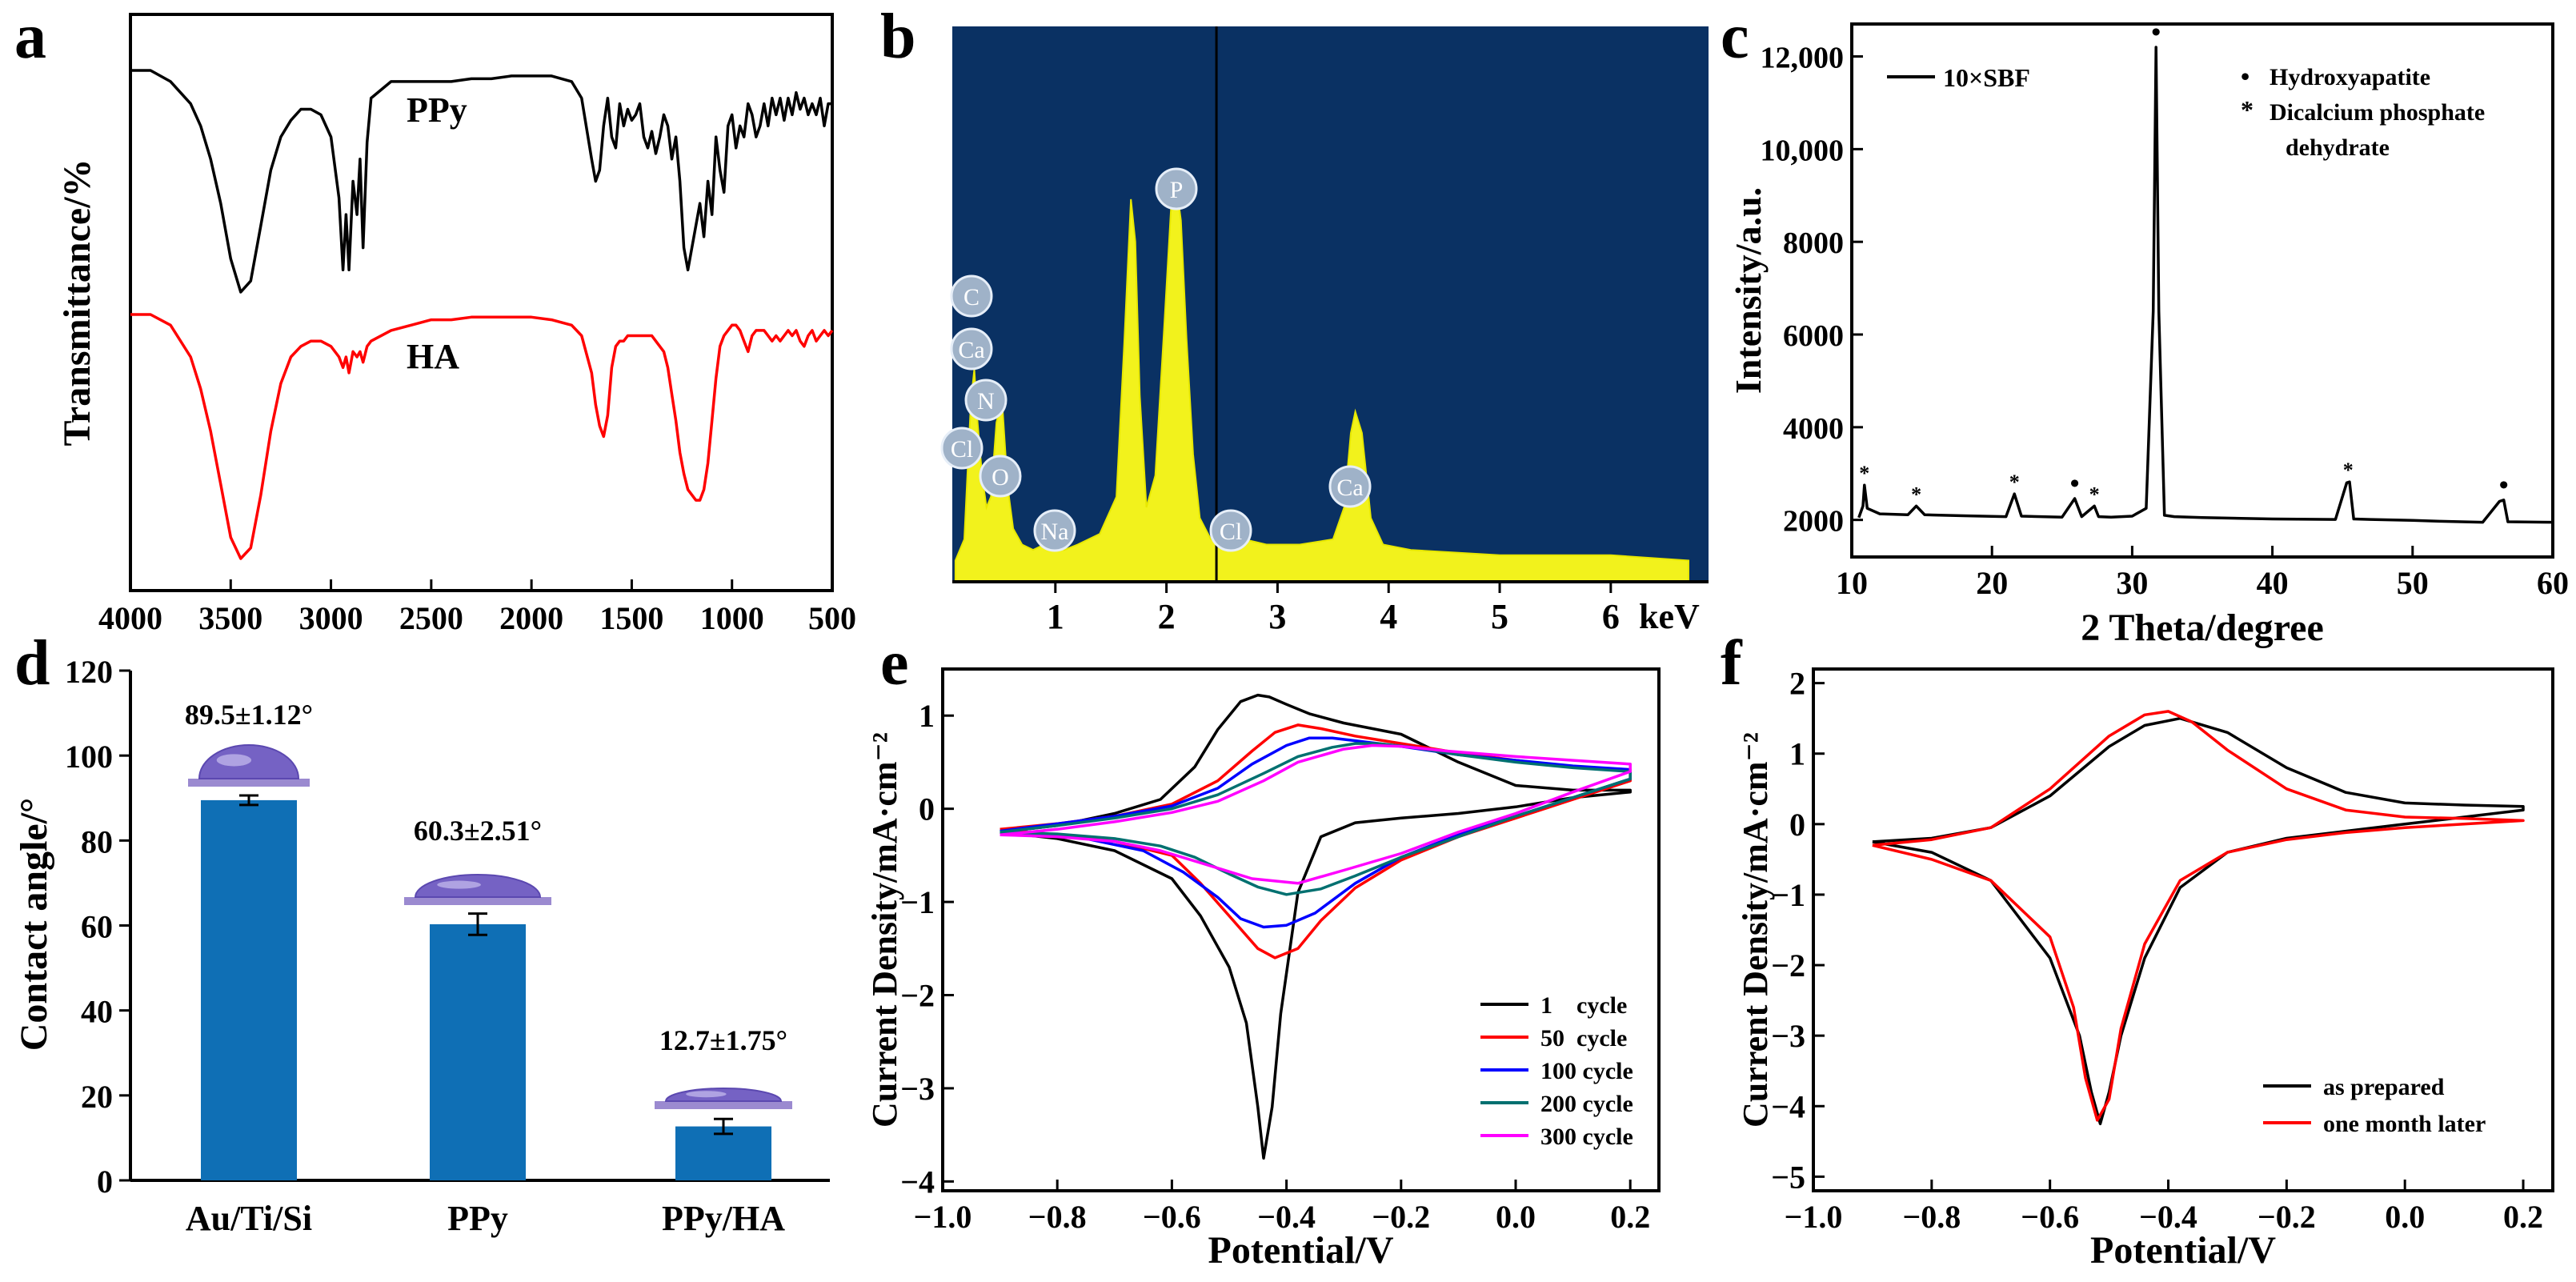 The width and height of the screenshot is (2576, 1282). What do you see at coordinates (89, 672) in the screenshot?
I see `y-tick-label: 120` at bounding box center [89, 672].